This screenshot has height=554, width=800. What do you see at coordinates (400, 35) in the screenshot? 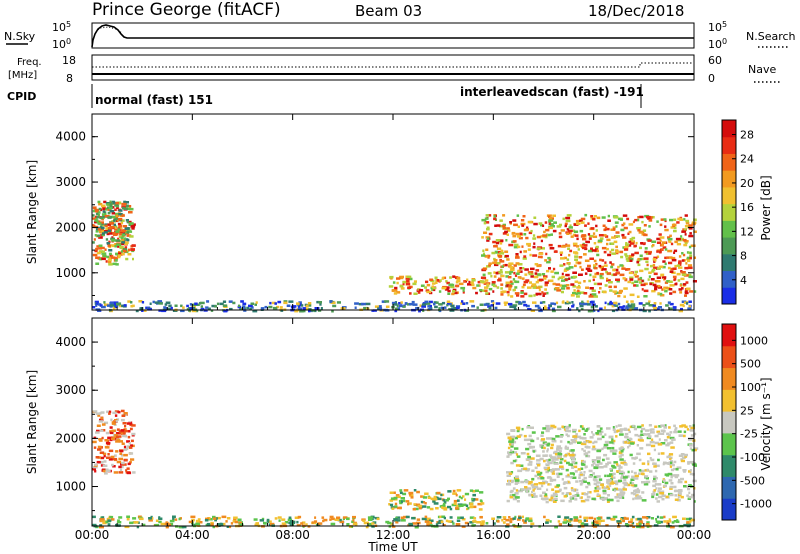
I see `nsky-panel: N.Sky 105 100 105 100 N.Search` at bounding box center [400, 35].